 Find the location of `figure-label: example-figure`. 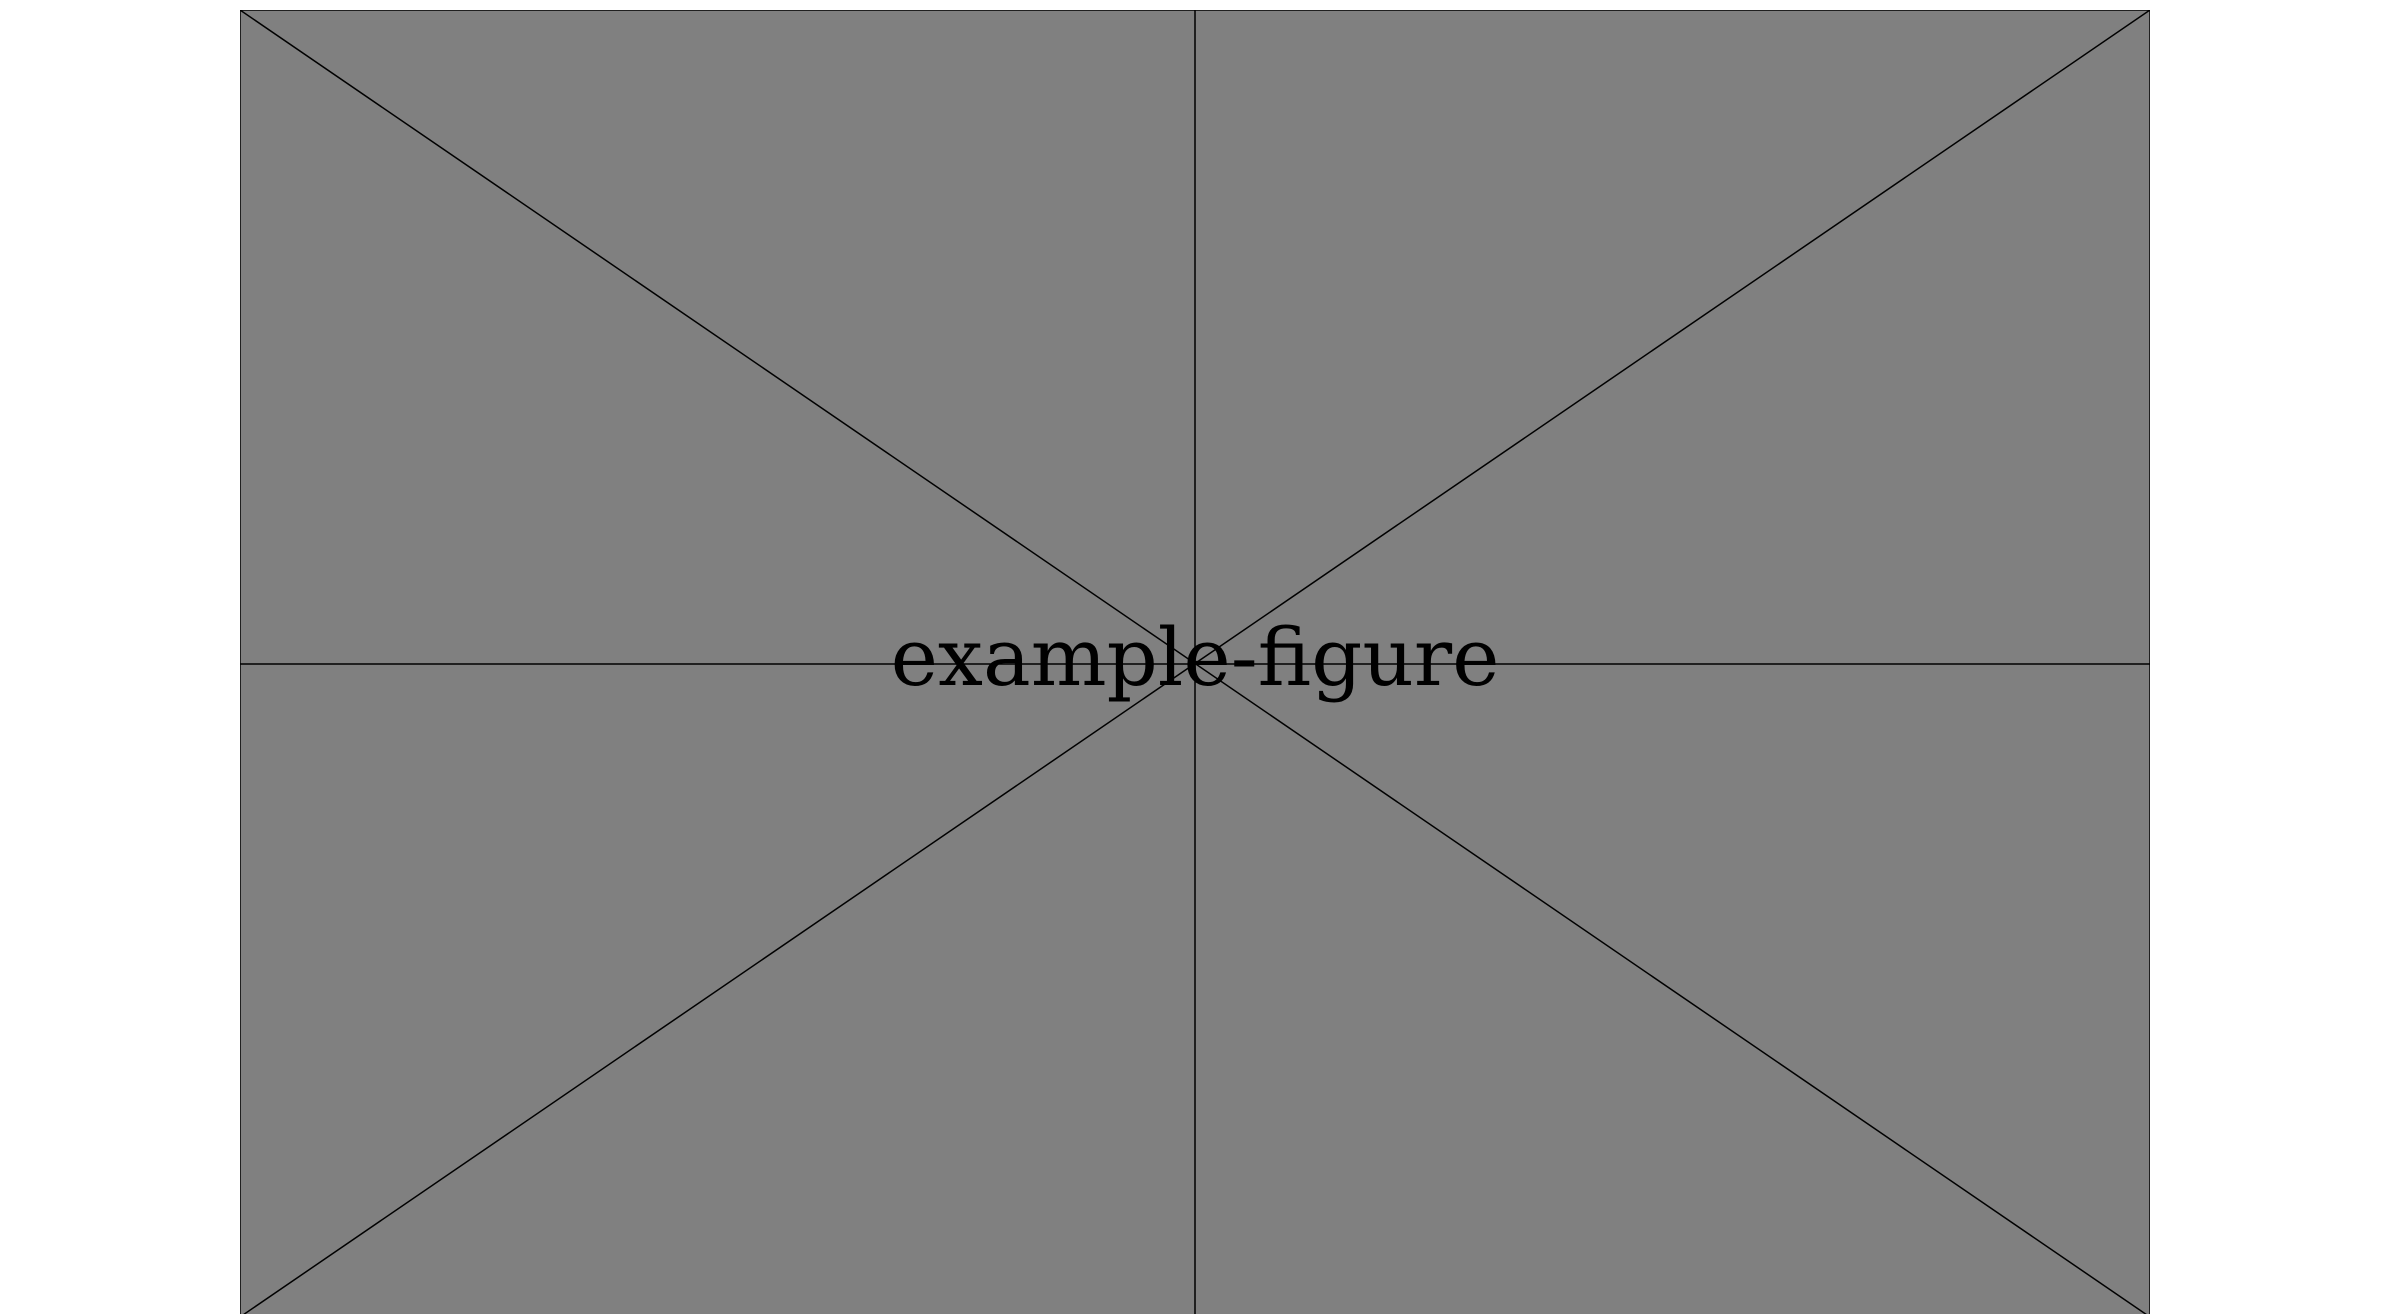

figure-label: example-figure is located at coordinates (1195, 657).